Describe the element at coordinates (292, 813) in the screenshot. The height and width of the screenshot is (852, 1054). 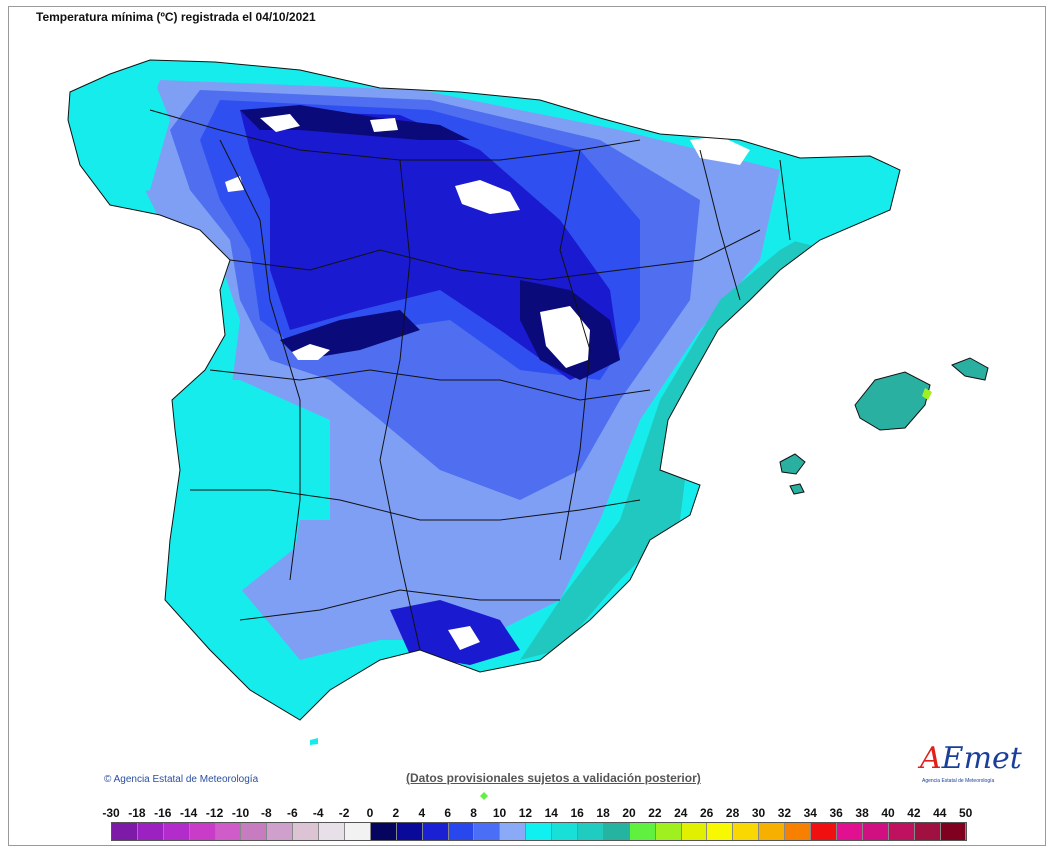
I see `legend-label: -6` at that location.